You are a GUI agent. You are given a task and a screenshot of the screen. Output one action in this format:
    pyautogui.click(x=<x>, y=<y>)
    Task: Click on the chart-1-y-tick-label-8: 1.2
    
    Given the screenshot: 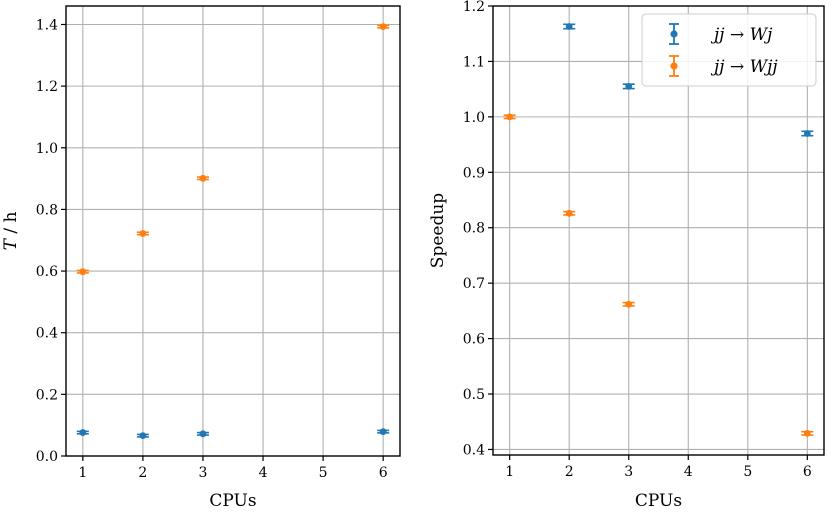 What is the action you would take?
    pyautogui.click(x=474, y=7)
    